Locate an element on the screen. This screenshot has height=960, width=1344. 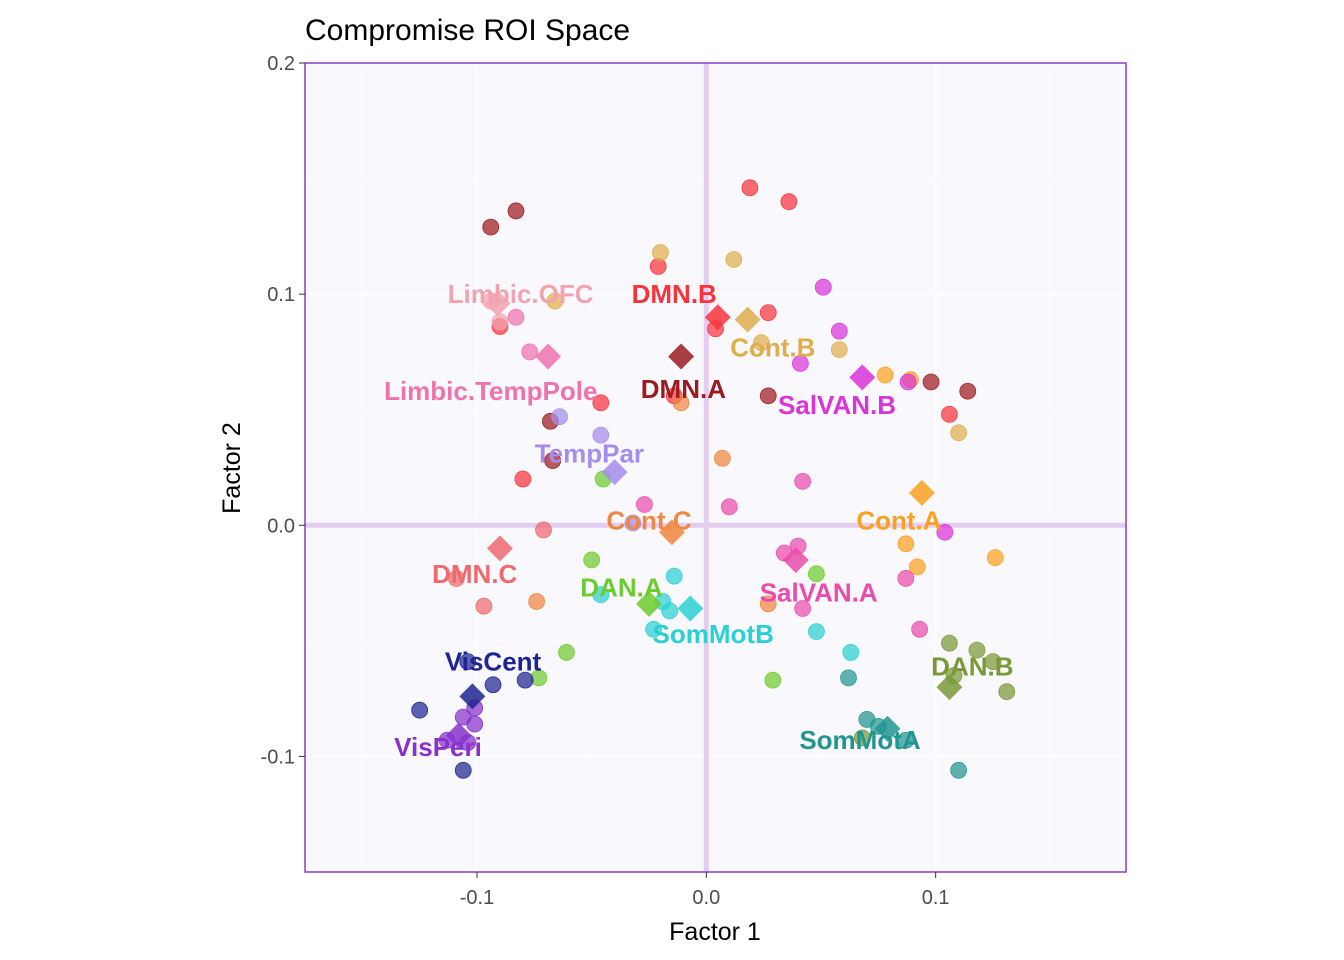
group-label-cont-c: Cont.C is located at coordinates (648, 521).